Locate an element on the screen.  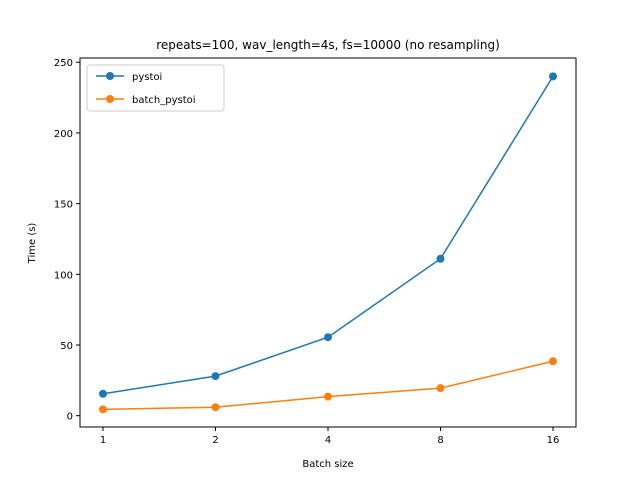
y-axis-title: Time (s) is located at coordinates (32, 244).